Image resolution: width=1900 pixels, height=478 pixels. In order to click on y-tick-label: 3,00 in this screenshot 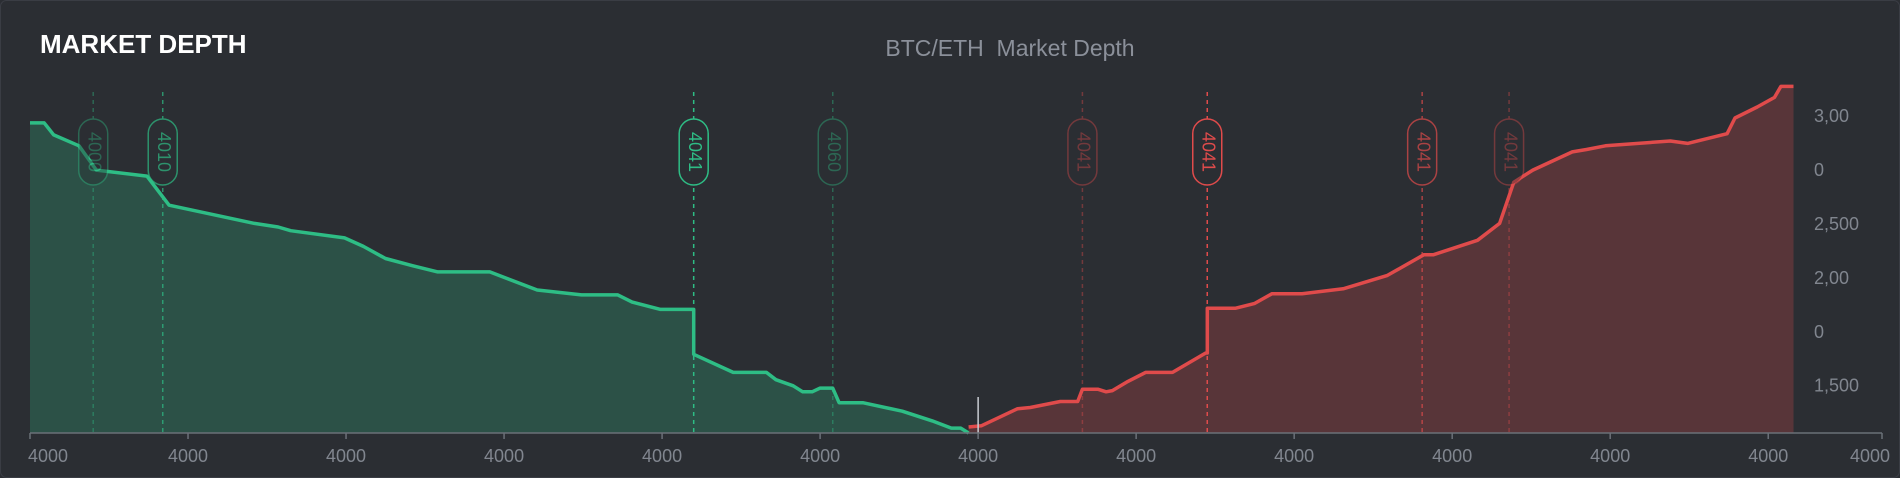, I will do `click(1831, 116)`.